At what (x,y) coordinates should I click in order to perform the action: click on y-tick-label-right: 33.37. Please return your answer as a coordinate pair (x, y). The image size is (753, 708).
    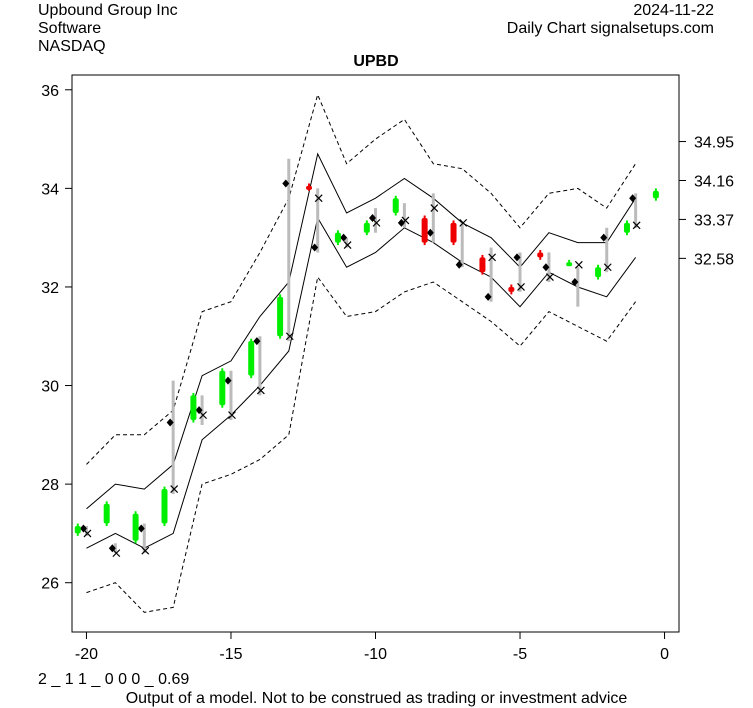
    Looking at the image, I should click on (714, 220).